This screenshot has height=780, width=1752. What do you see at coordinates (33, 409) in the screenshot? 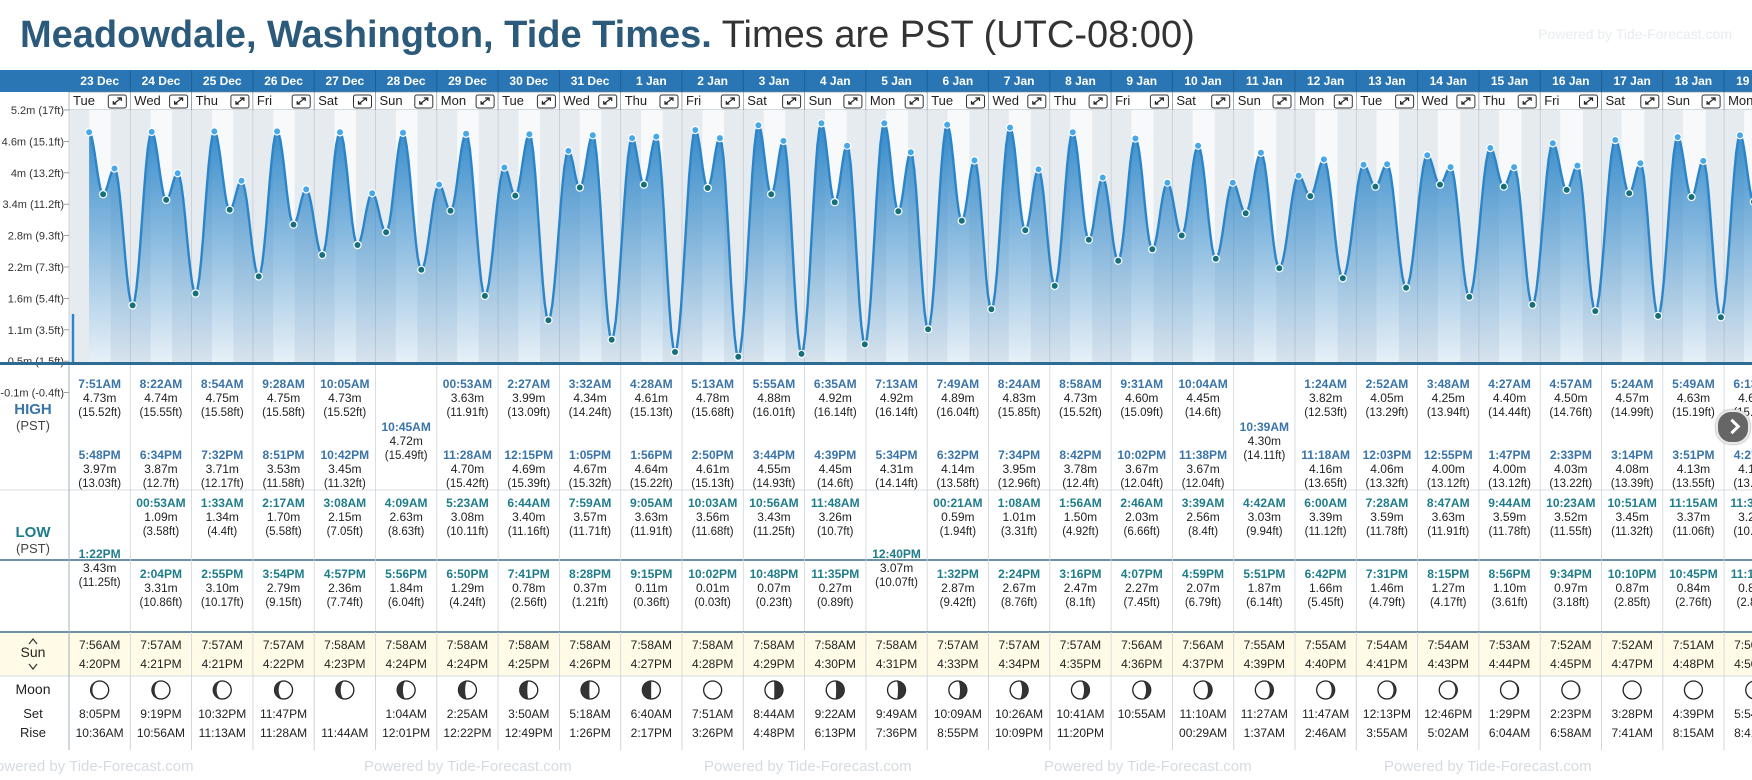
I see `high-label: HIGH` at bounding box center [33, 409].